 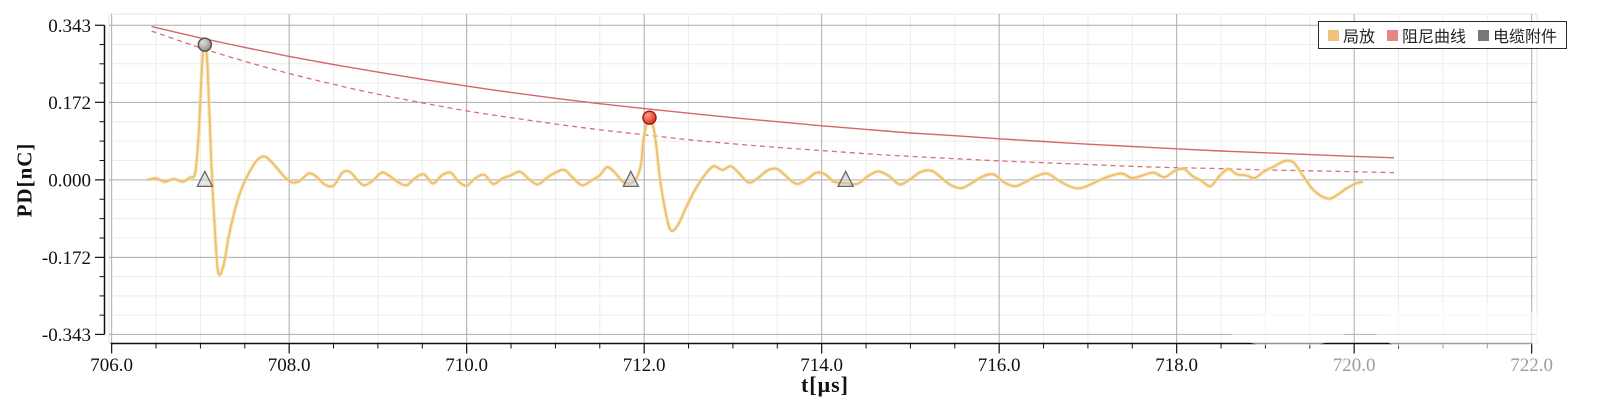 What do you see at coordinates (1354, 365) in the screenshot?
I see `x-tick-label: 720.0` at bounding box center [1354, 365].